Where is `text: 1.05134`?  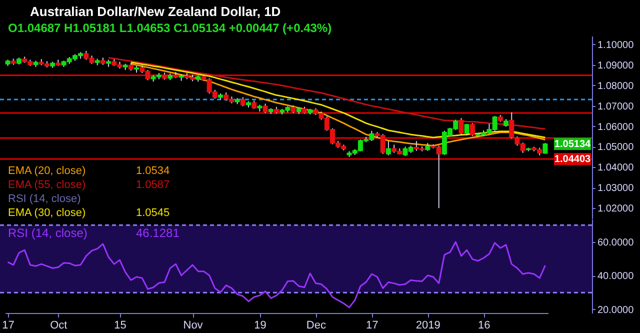
text: 1.05134 is located at coordinates (573, 144).